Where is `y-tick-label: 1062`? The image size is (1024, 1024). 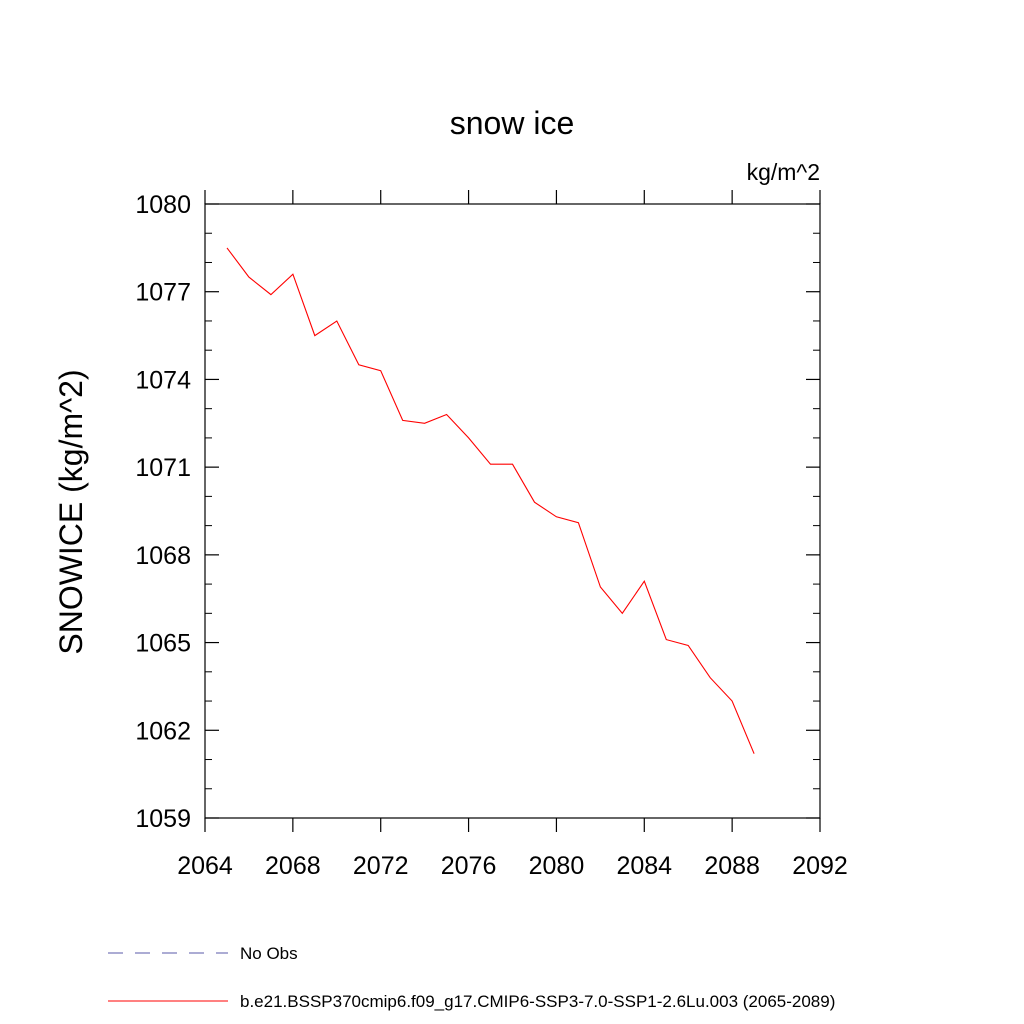 y-tick-label: 1062 is located at coordinates (163, 731).